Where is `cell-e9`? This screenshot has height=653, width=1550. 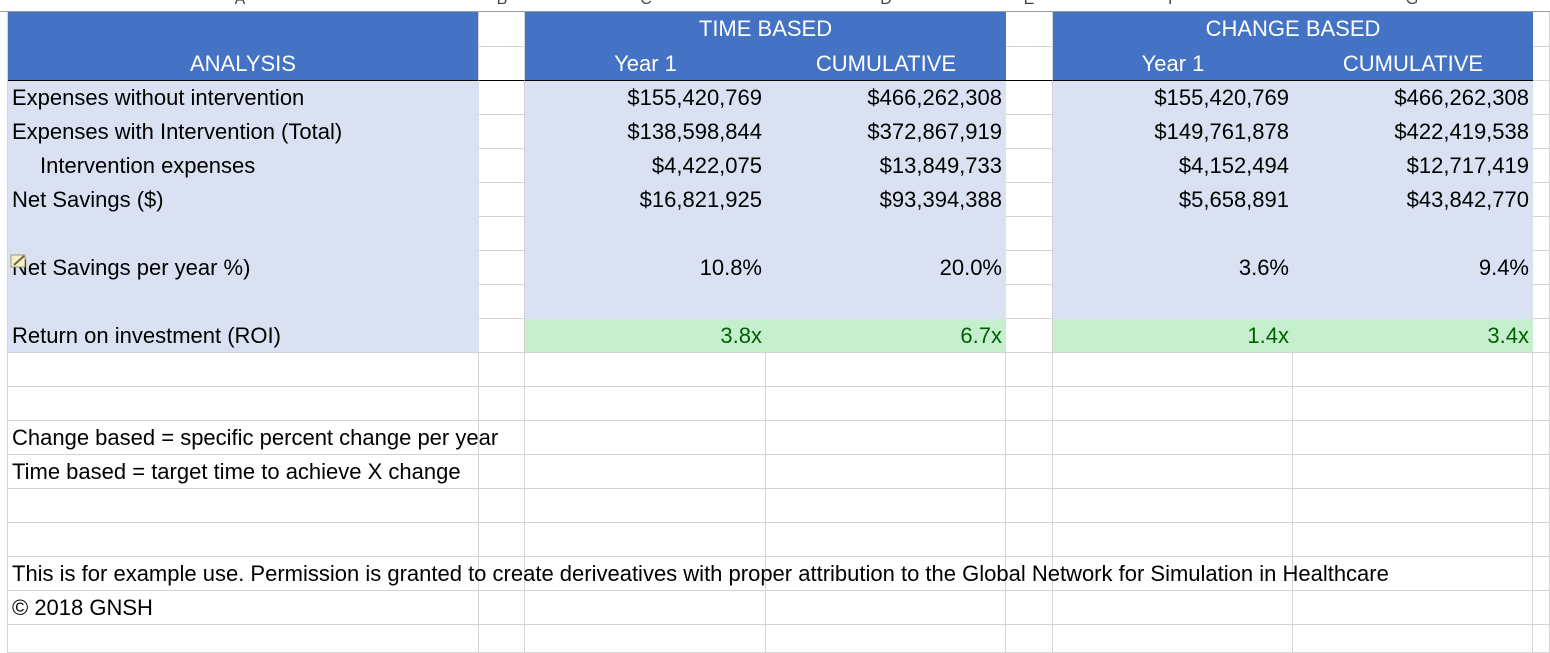
cell-e9 is located at coordinates (1029, 302).